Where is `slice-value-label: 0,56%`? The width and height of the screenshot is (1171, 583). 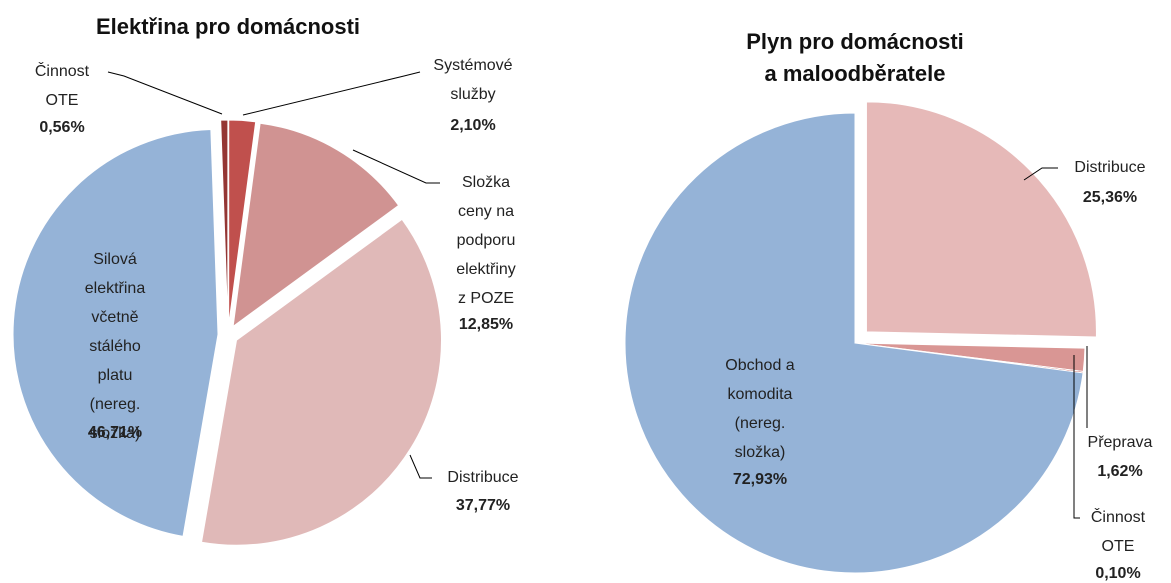
slice-value-label: 0,56% is located at coordinates (61, 127).